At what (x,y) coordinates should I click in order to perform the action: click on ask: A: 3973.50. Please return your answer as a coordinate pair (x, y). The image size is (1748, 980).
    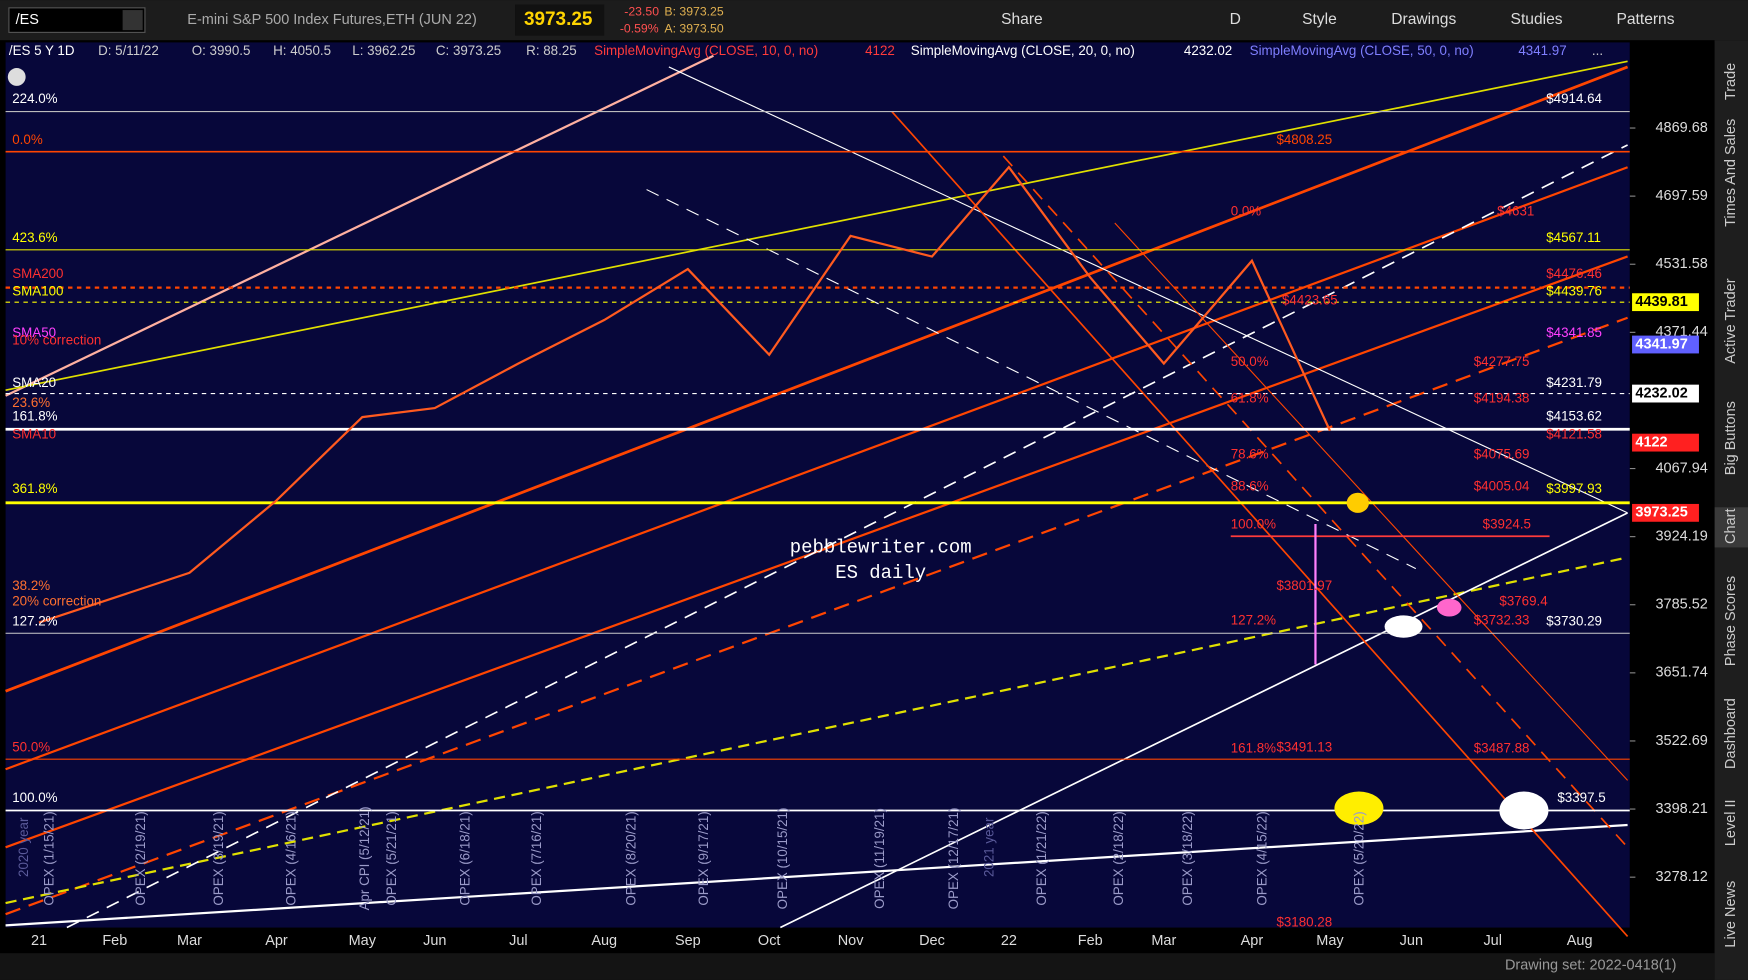
    Looking at the image, I should click on (693, 28).